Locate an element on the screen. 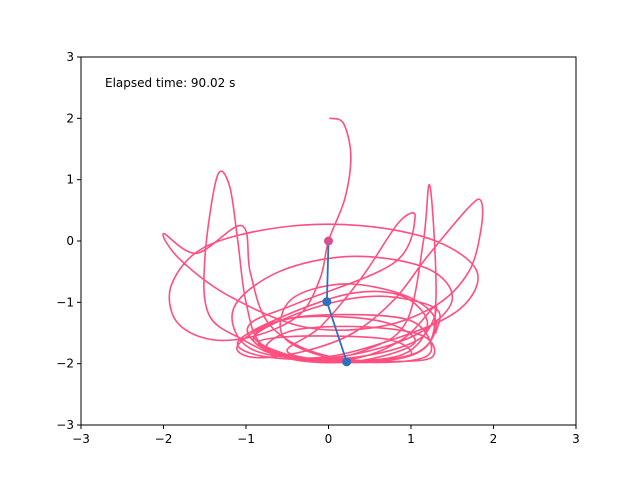 This screenshot has height=478, width=640. x-tick-label: 3 is located at coordinates (576, 439).